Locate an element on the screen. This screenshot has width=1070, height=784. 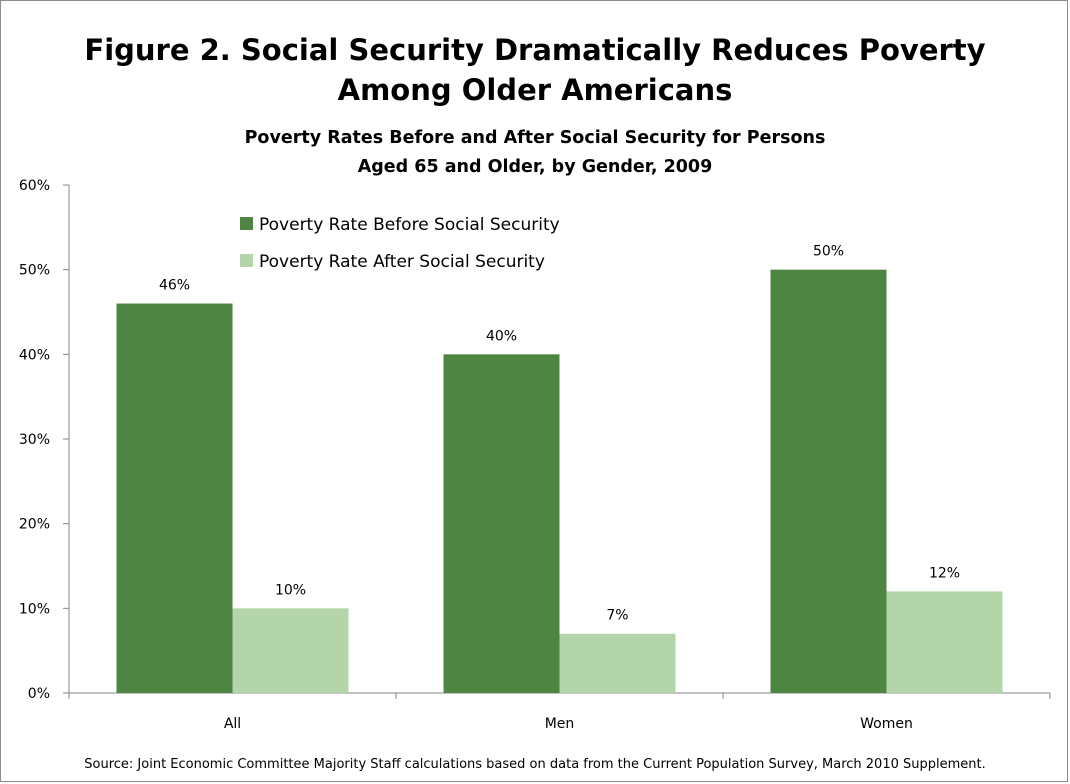
data-label: 46% is located at coordinates (174, 286).